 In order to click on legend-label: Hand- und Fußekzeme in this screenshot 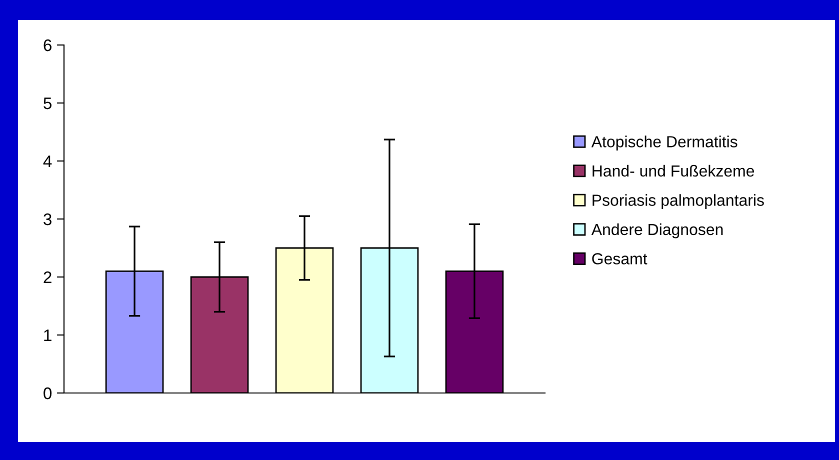, I will do `click(673, 170)`.